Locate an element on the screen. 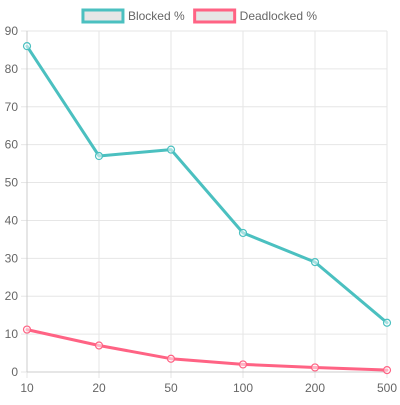  x-axis-ticks: 10 20 50 100 200 500 is located at coordinates (208, 388).